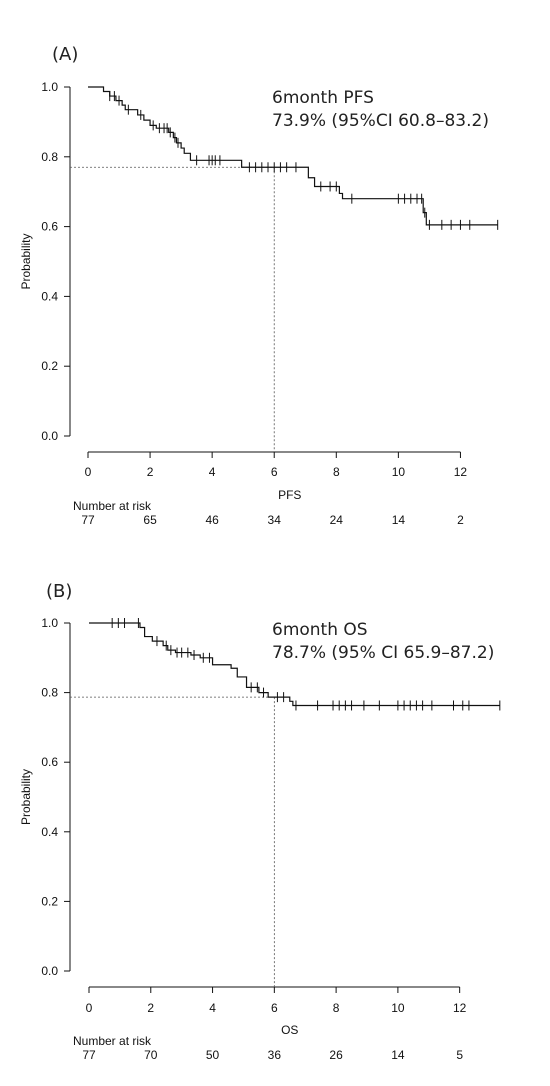 The width and height of the screenshot is (550, 1086). I want to click on panel-a-annotation-title: 6month PFS, so click(323, 98).